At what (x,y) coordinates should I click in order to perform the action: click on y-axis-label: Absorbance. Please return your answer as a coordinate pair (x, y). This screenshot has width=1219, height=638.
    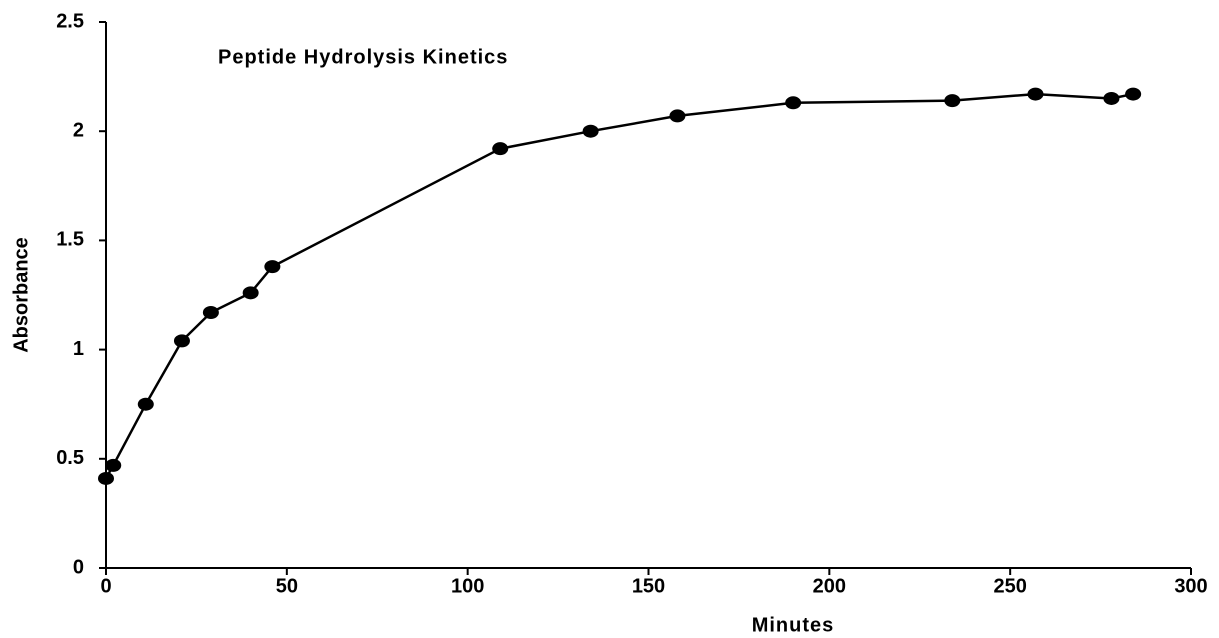
    Looking at the image, I should click on (21, 295).